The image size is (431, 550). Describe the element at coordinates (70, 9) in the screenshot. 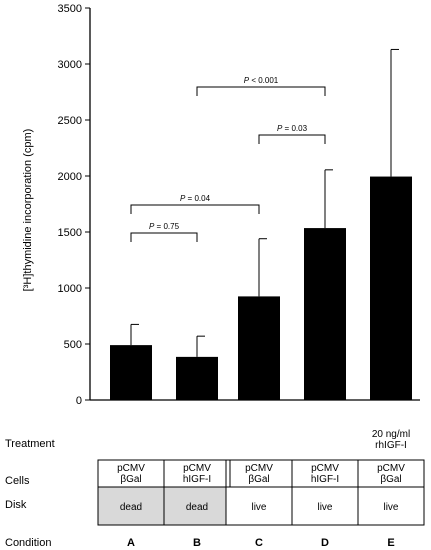

I see `y-tick-label: 3500` at that location.